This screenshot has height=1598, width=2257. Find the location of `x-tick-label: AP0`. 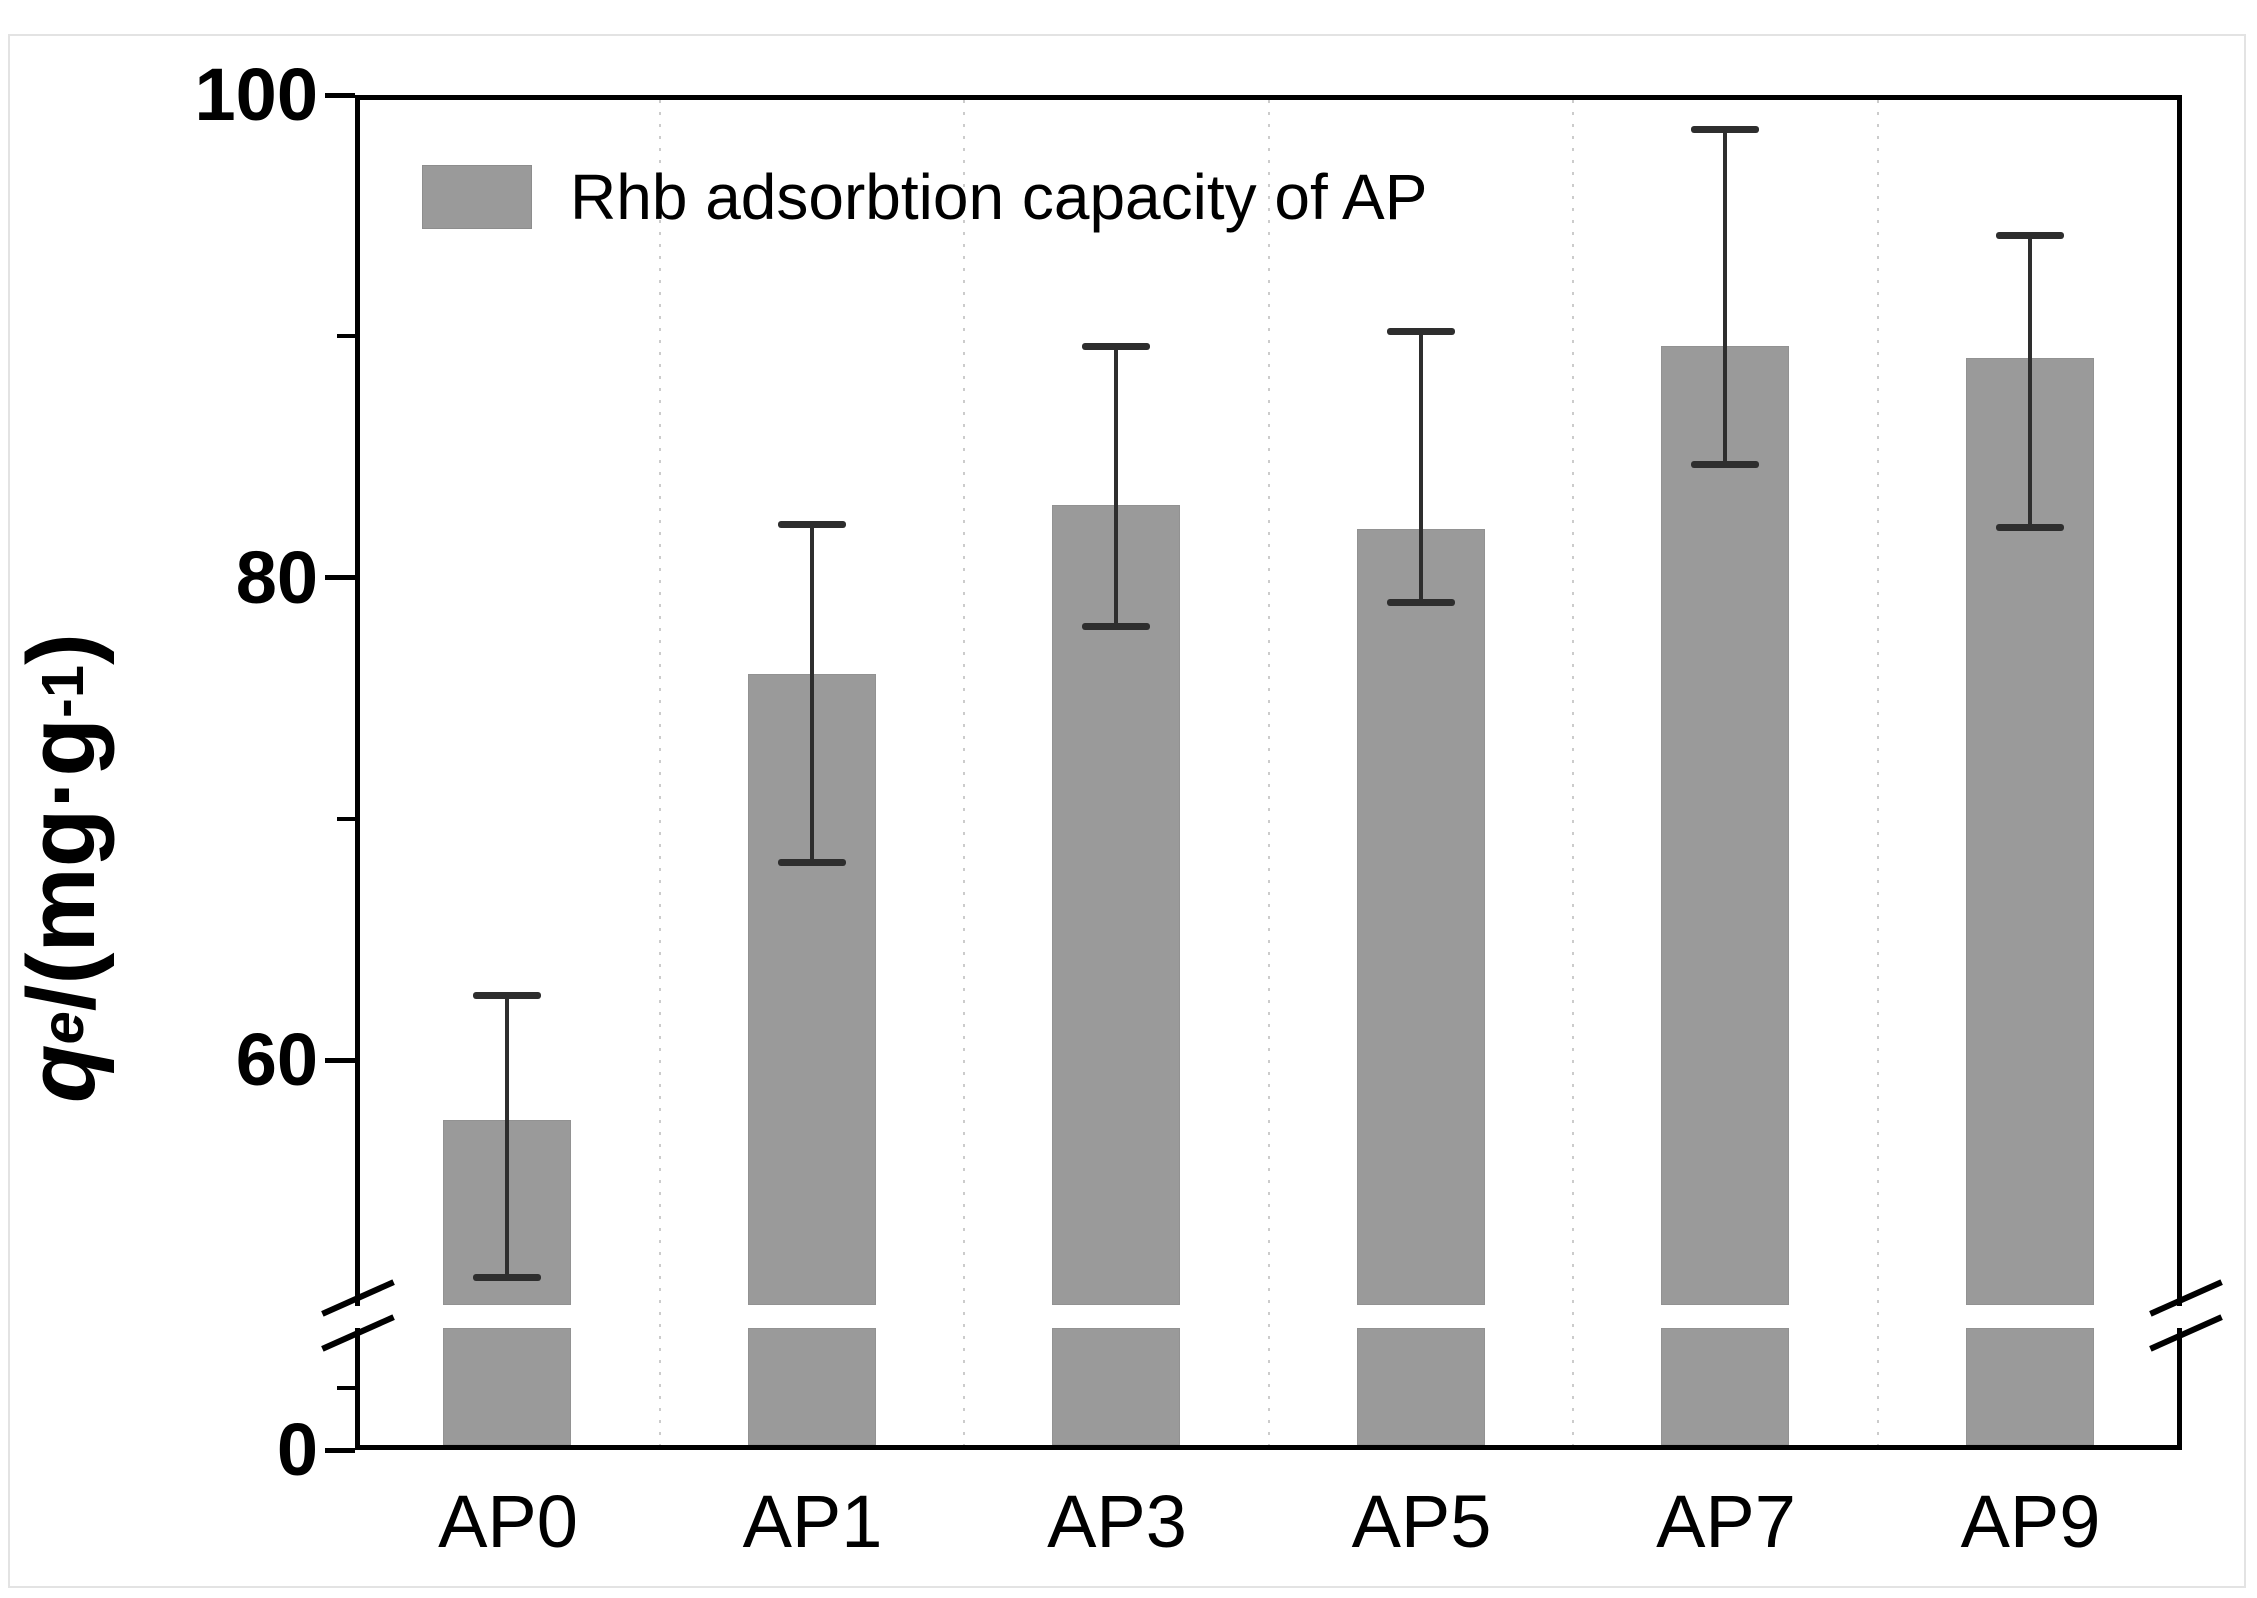

x-tick-label: AP0 is located at coordinates (508, 1521).